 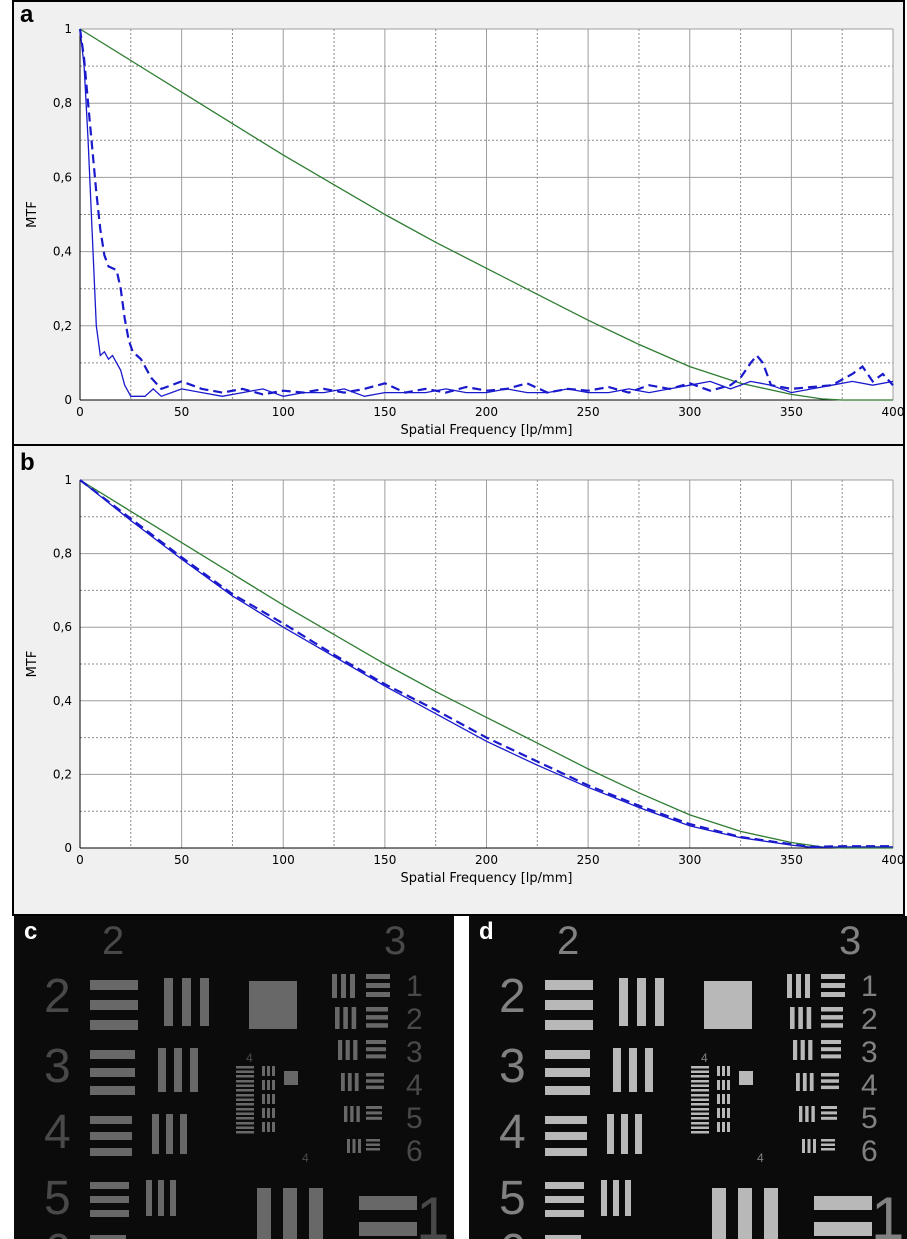 What do you see at coordinates (728, 1005) in the screenshot?
I see `target-square` at bounding box center [728, 1005].